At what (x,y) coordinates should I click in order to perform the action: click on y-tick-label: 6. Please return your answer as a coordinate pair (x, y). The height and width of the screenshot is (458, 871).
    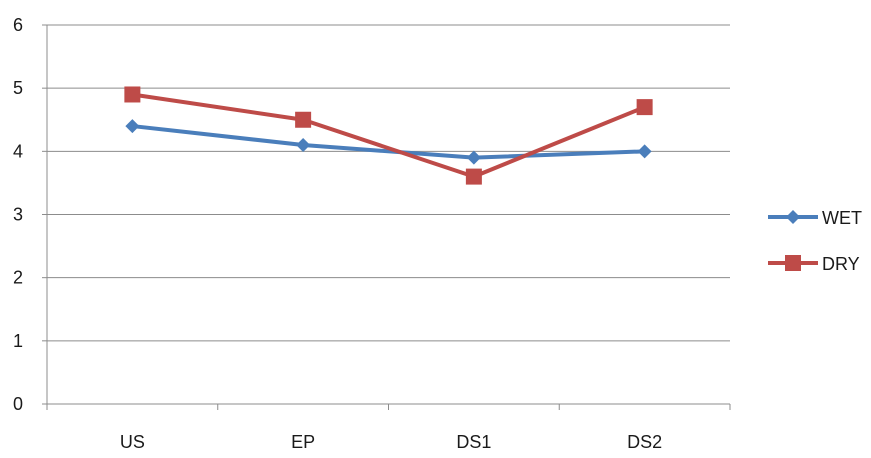
    Looking at the image, I should click on (18, 25).